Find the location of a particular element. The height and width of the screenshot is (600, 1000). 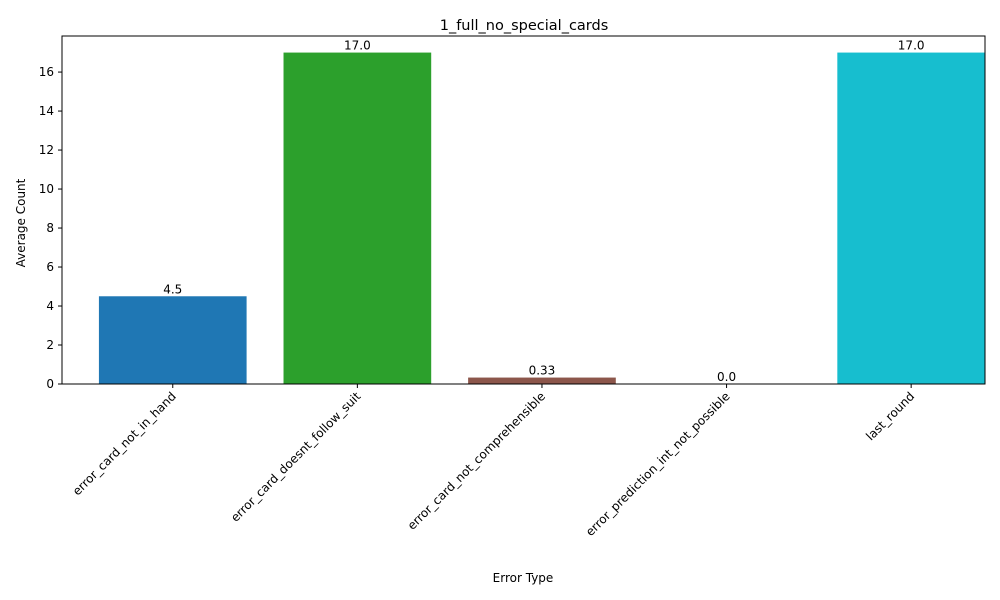

bar-error-card-not-comprehensible is located at coordinates (542, 380).